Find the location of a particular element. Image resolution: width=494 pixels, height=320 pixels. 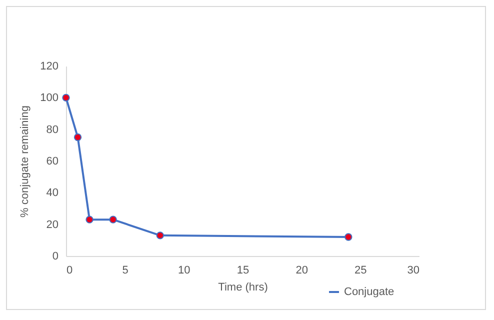

x-tick-label: 30 is located at coordinates (413, 270).